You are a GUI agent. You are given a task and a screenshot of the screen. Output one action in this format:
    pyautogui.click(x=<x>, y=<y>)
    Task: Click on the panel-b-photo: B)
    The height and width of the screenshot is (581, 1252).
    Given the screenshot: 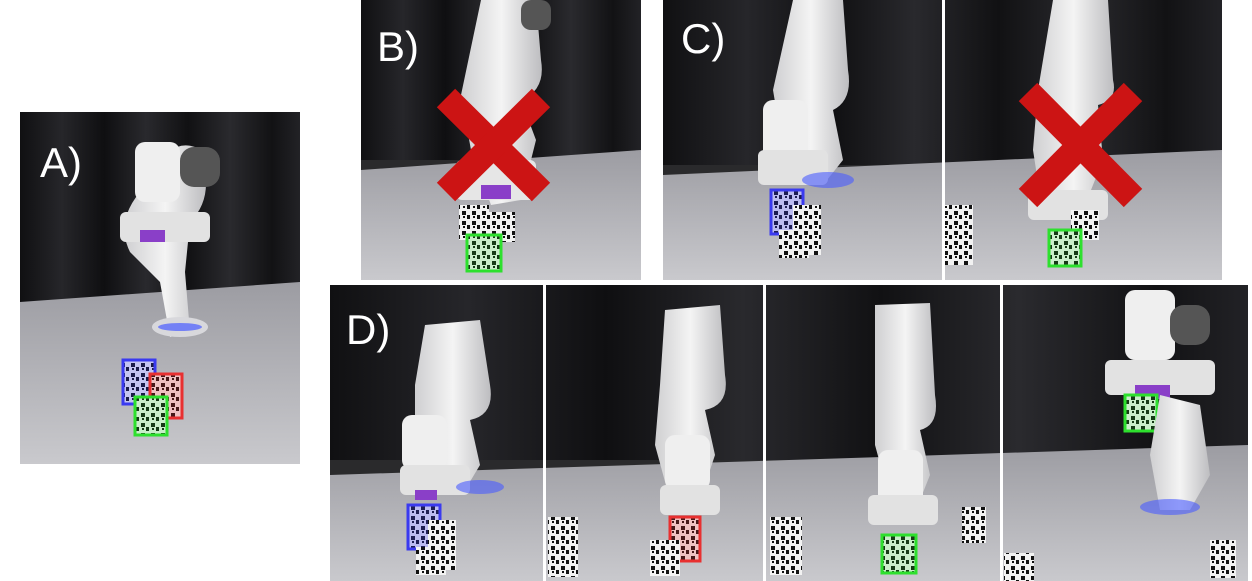 What is the action you would take?
    pyautogui.click(x=501, y=140)
    